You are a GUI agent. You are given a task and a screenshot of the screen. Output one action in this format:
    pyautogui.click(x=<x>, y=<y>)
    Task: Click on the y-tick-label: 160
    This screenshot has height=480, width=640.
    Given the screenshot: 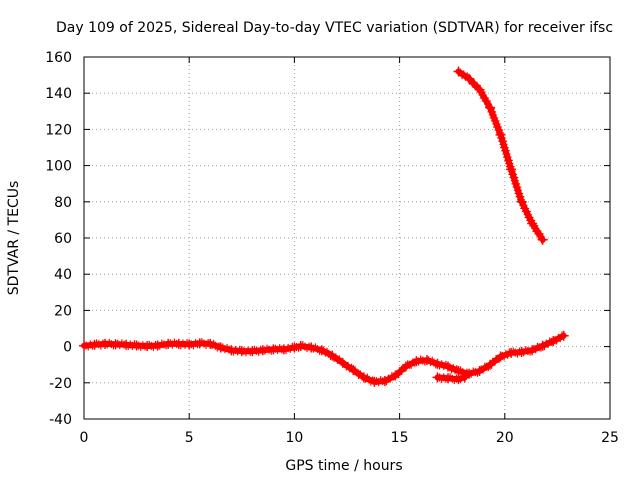 What is the action you would take?
    pyautogui.click(x=58, y=58)
    